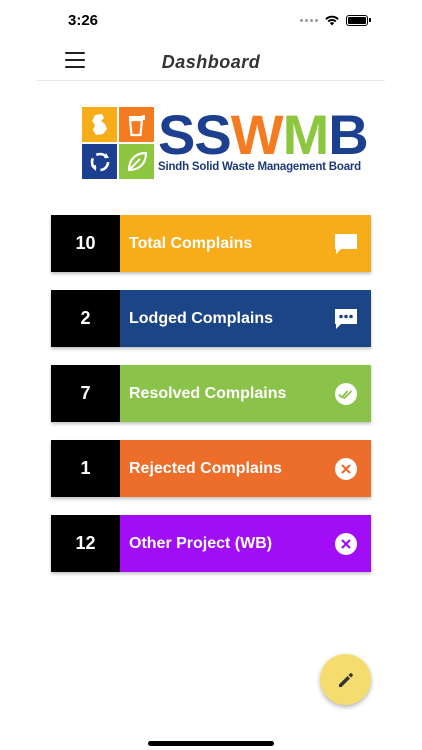 This screenshot has width=422, height=750. I want to click on lodged-complains-card: 2 Lodged Complains, so click(211, 318).